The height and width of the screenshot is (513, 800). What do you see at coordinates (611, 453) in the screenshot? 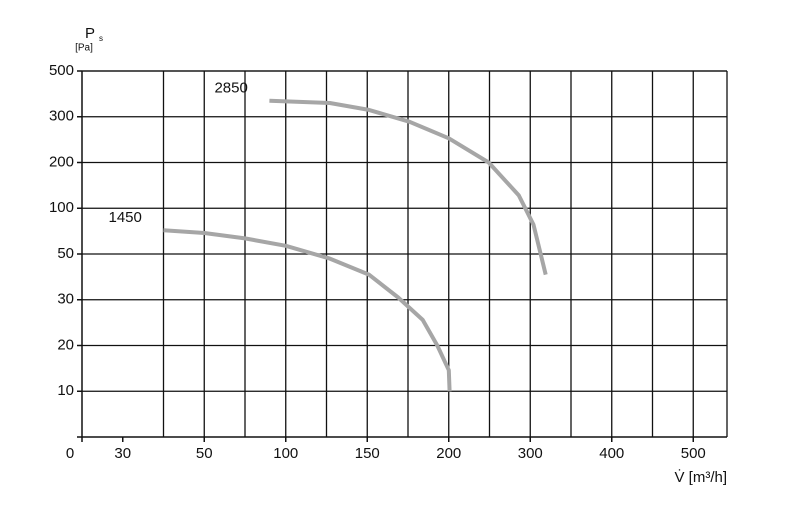
I see `x-tick-label: 400` at bounding box center [611, 453].